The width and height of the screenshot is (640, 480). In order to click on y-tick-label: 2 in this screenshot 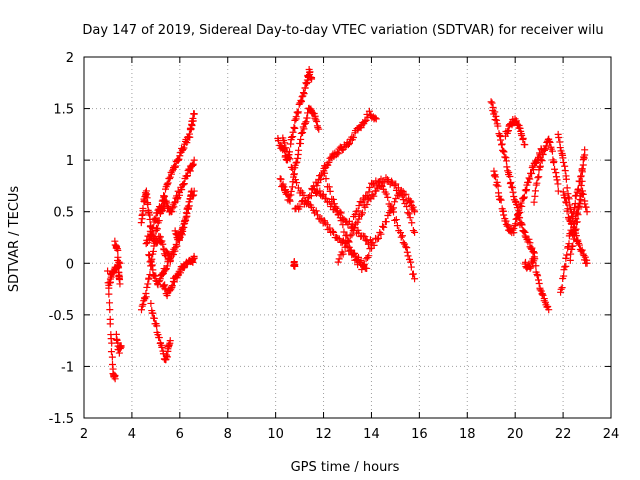, I will do `click(70, 58)`.